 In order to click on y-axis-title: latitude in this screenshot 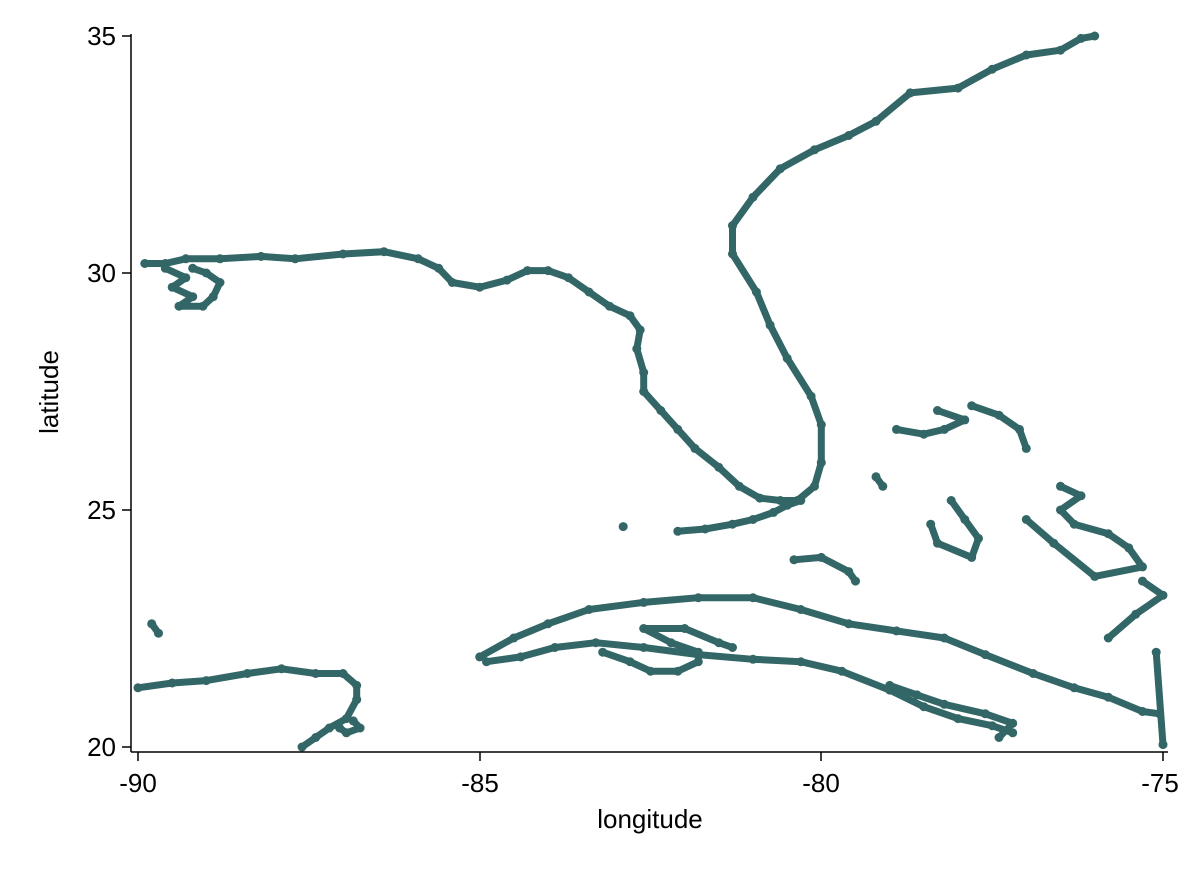, I will do `click(49, 392)`.